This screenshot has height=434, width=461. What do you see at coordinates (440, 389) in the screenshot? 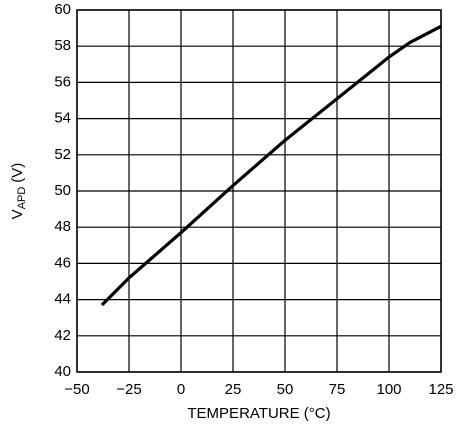
I see `x-tick-label: 125` at bounding box center [440, 389].